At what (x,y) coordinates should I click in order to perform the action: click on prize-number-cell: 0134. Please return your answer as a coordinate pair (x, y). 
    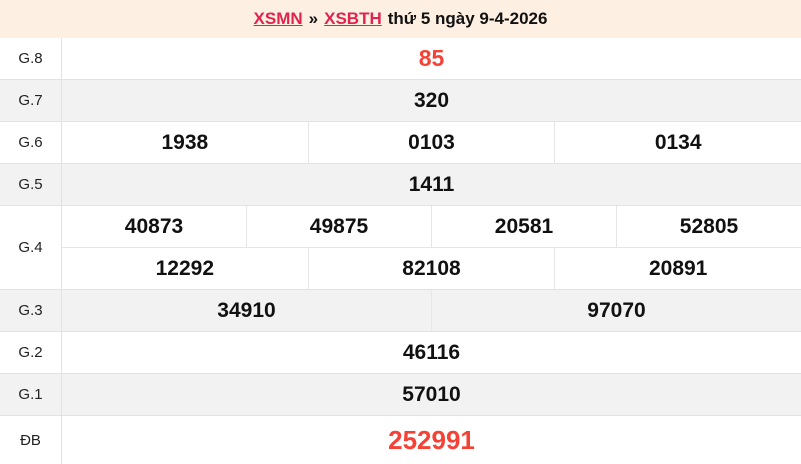
    Looking at the image, I should click on (678, 142).